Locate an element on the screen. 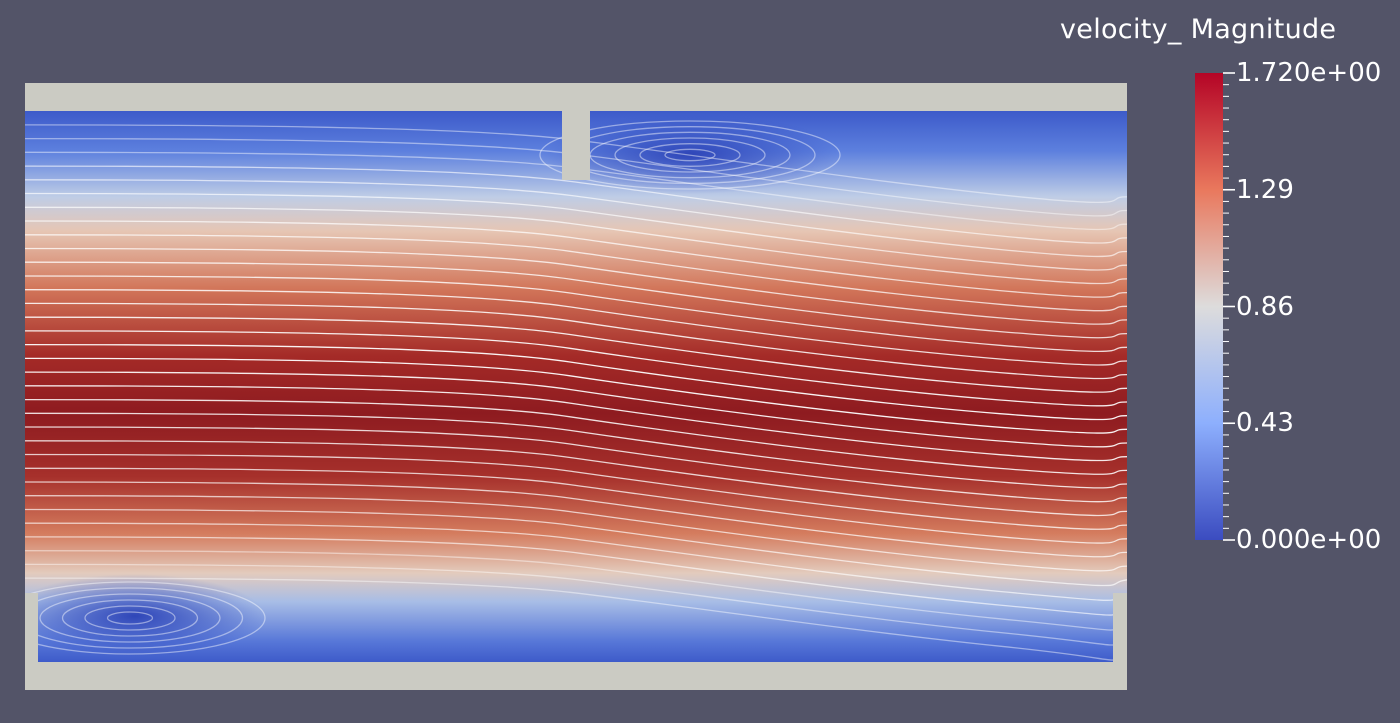 Image resolution: width=1400 pixels, height=723 pixels. top-recirculation-vortex is located at coordinates (690, 154).